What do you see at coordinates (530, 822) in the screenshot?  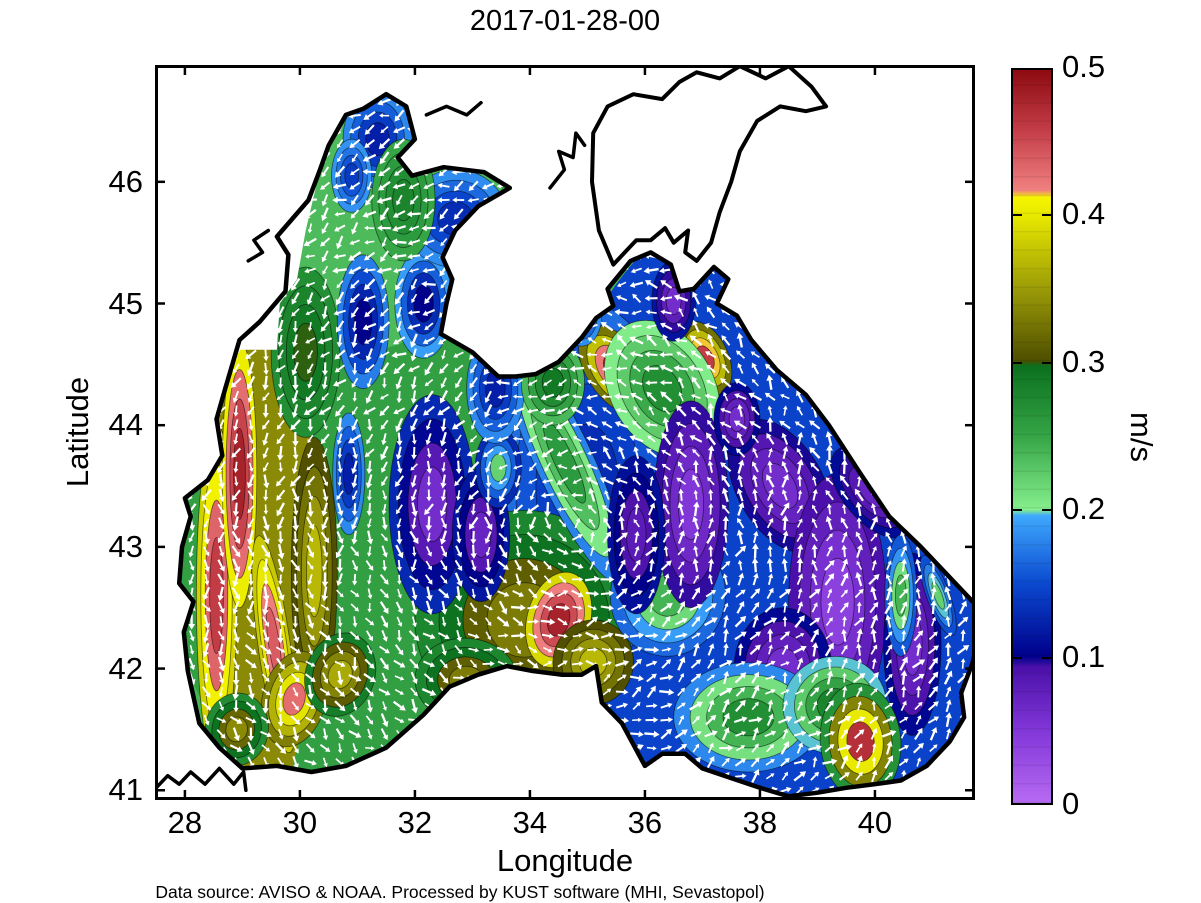 I see `x-tick-label: 34` at bounding box center [530, 822].